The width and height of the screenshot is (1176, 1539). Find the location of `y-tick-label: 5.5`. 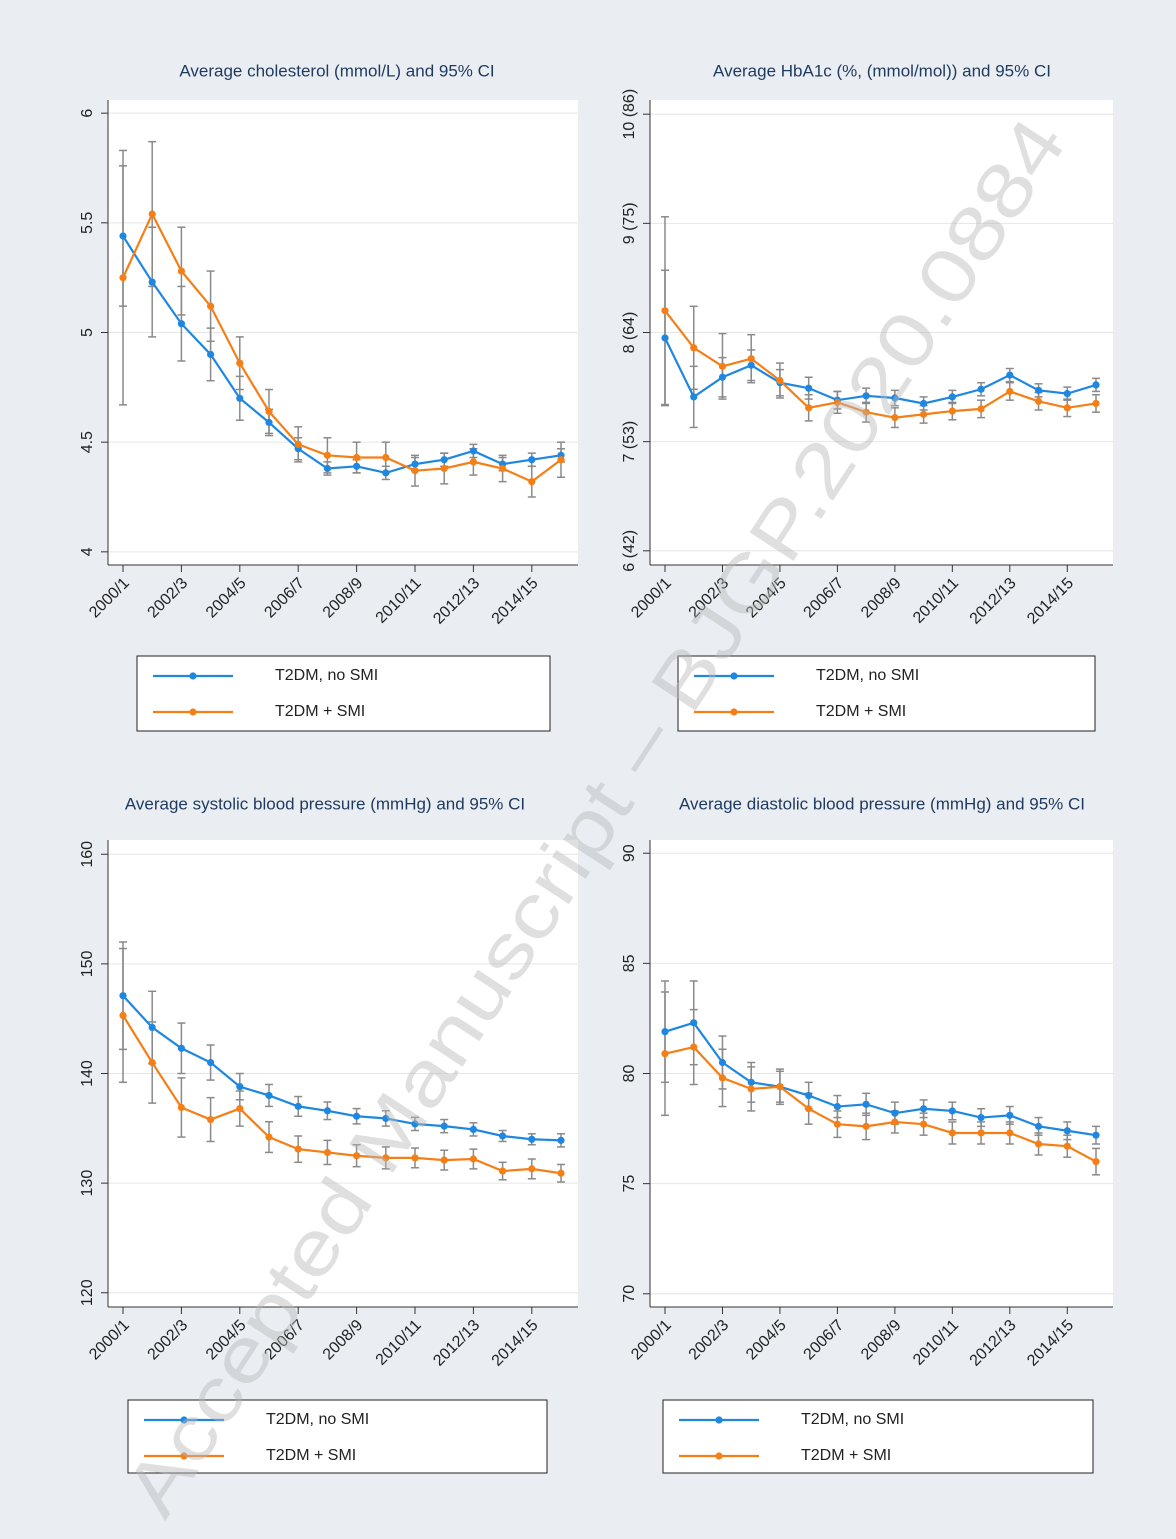

y-tick-label: 5.5 is located at coordinates (87, 223).